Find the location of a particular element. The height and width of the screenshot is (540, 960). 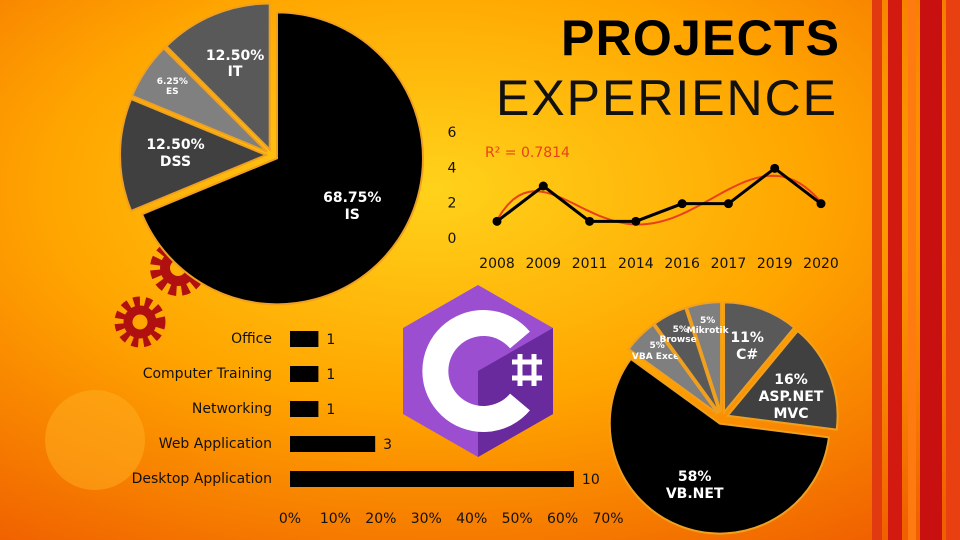

pie-category-label: IT is located at coordinates (235, 72).